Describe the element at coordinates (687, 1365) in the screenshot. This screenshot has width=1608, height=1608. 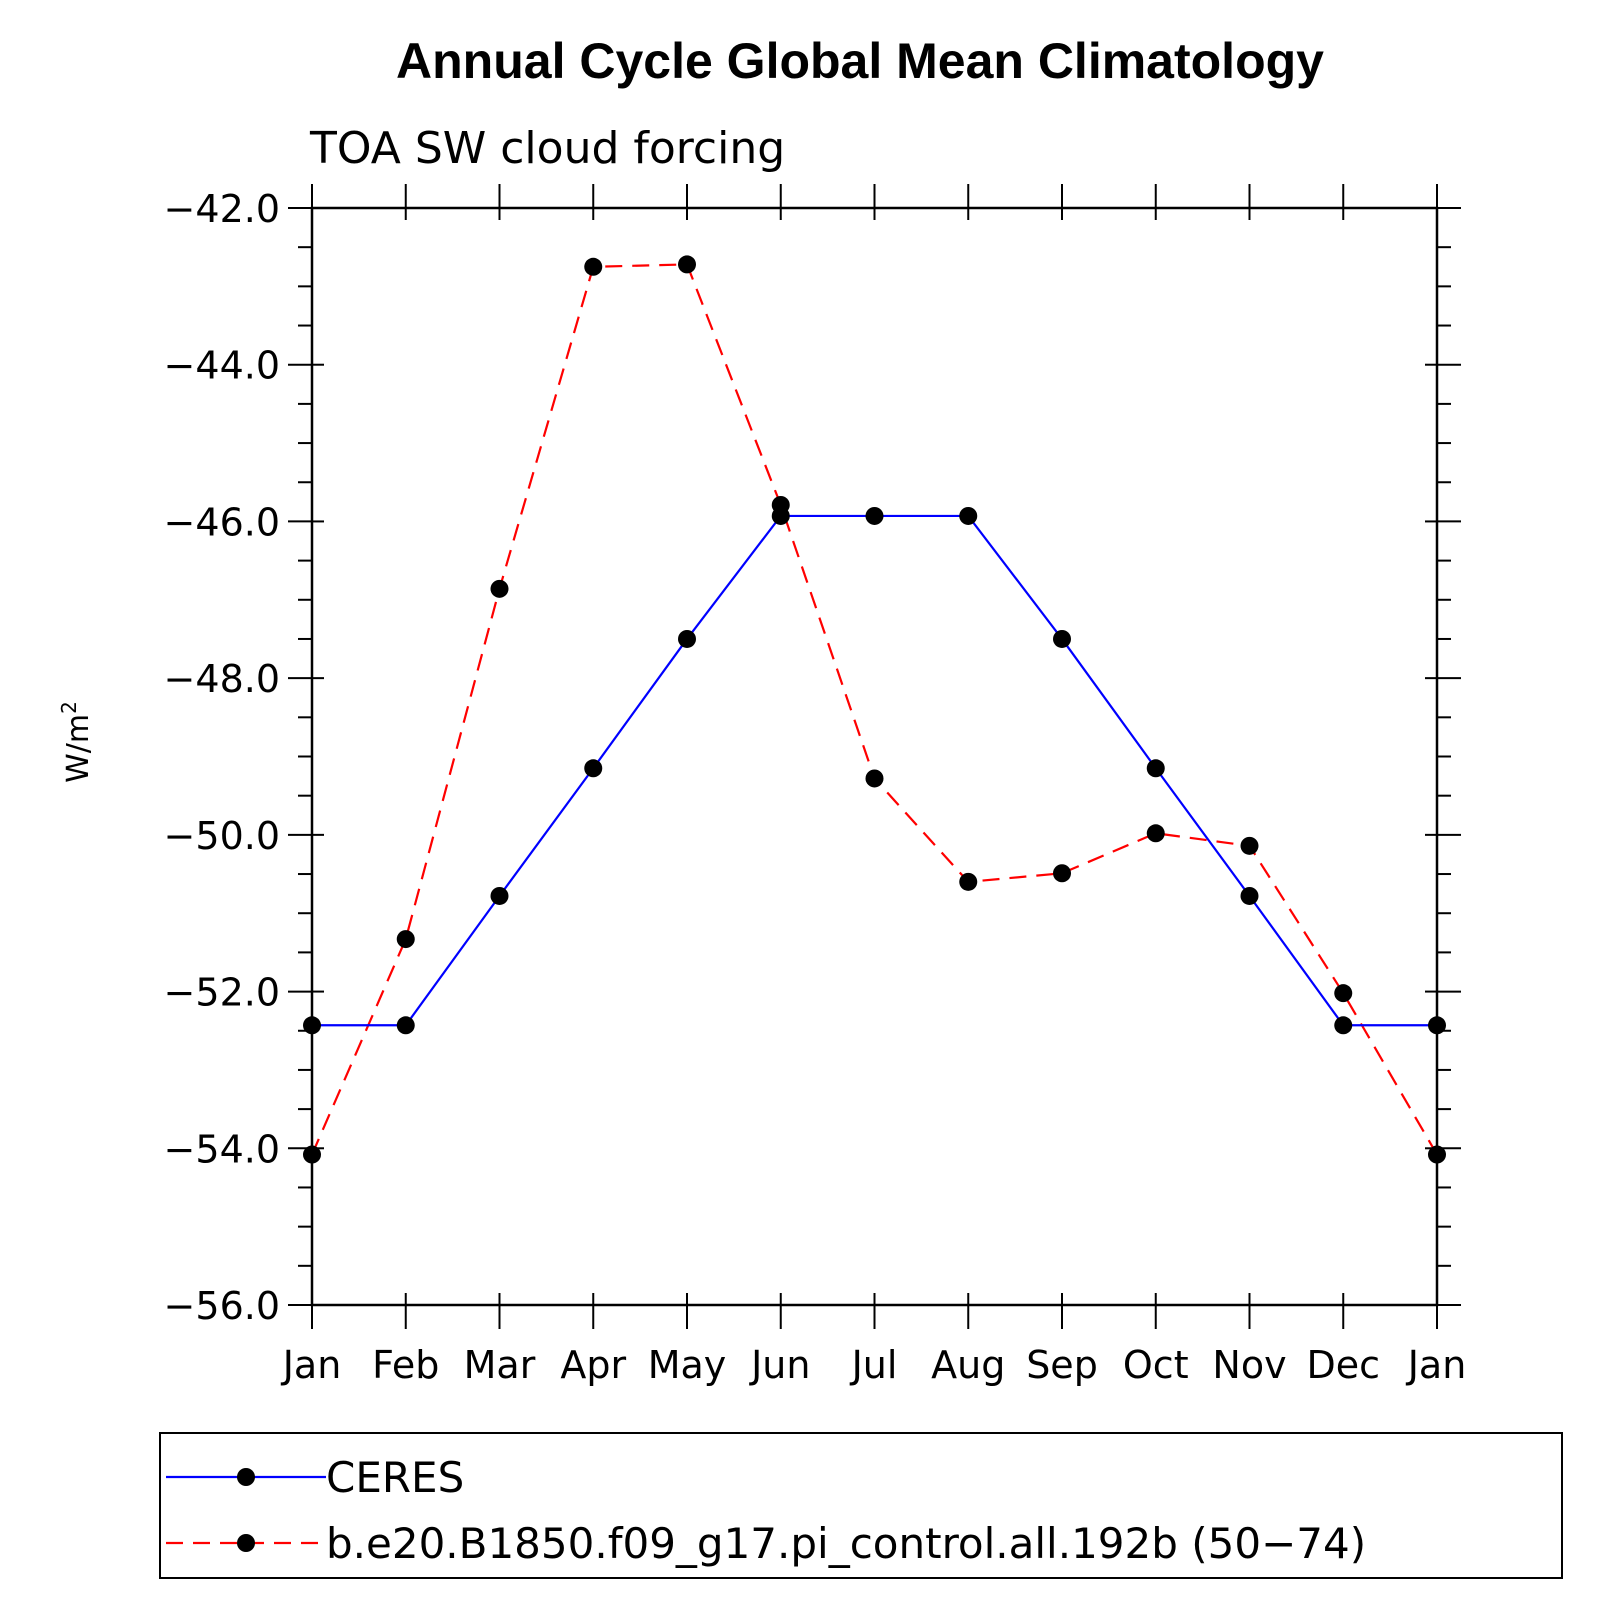
I see `x-tick-label: May` at that location.